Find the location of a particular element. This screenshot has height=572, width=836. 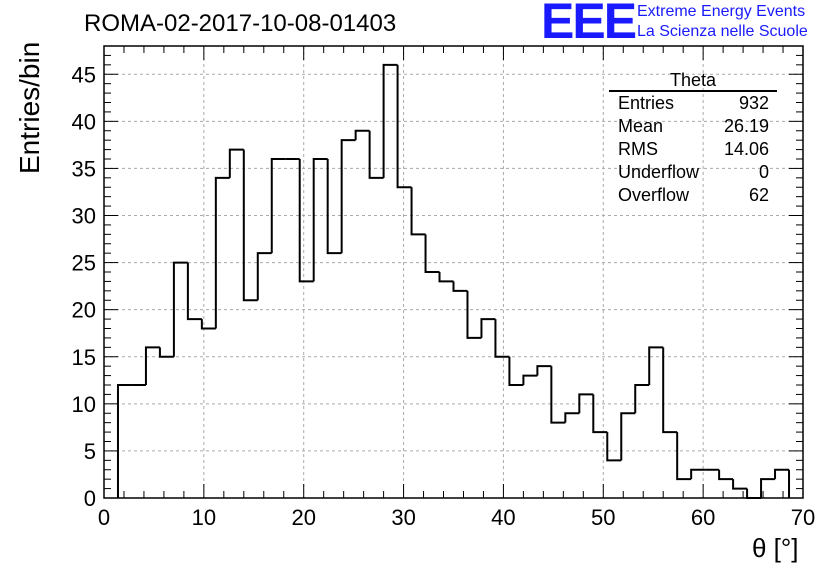

stats-row-rms: RMS 14.06 is located at coordinates (693, 149).